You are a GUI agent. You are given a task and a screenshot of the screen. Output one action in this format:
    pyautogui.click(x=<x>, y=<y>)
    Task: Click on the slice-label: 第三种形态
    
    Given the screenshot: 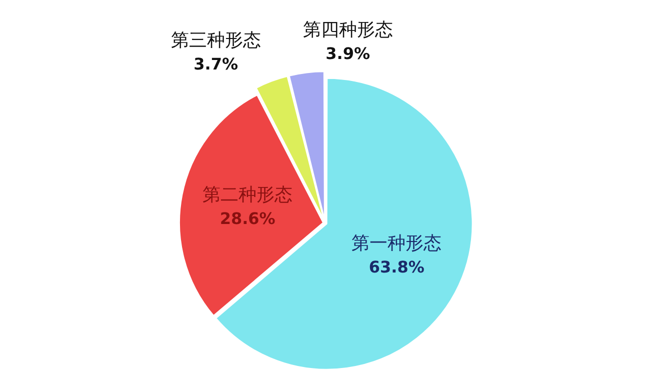 What is the action you would take?
    pyautogui.click(x=215, y=40)
    